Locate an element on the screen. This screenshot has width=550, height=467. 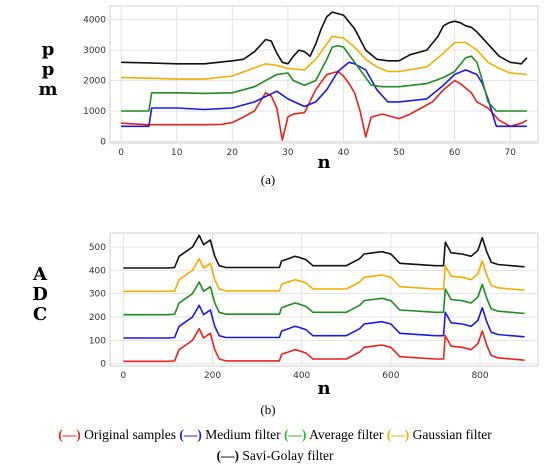
y-tick-label: 300 is located at coordinates (97, 295).